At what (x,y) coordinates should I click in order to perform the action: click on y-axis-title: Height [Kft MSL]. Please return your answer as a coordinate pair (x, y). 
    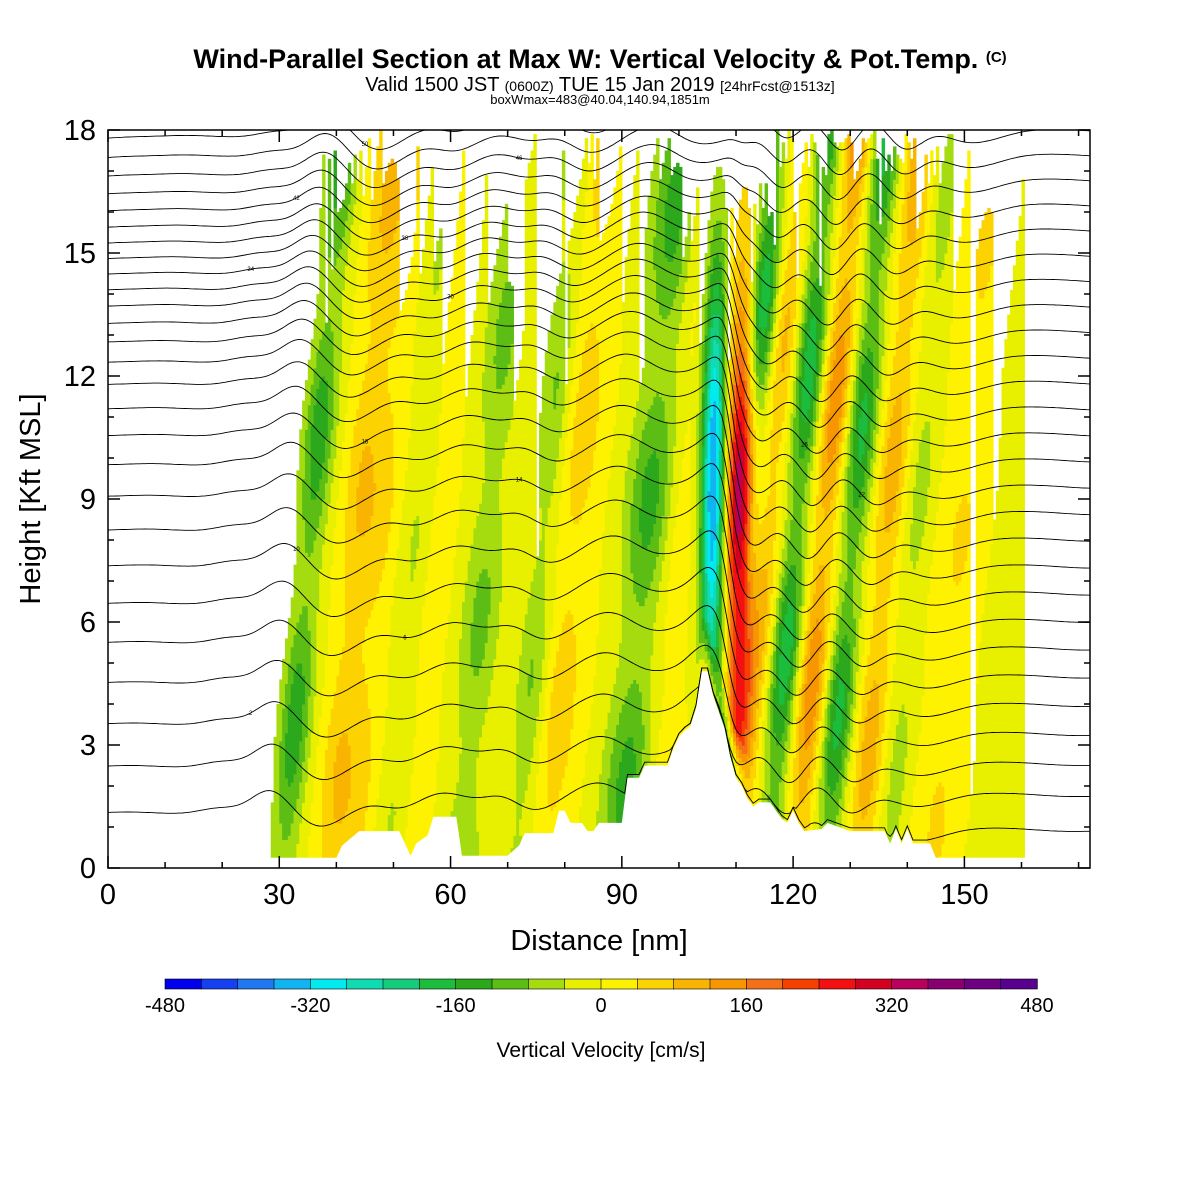
    Looking at the image, I should click on (31, 498).